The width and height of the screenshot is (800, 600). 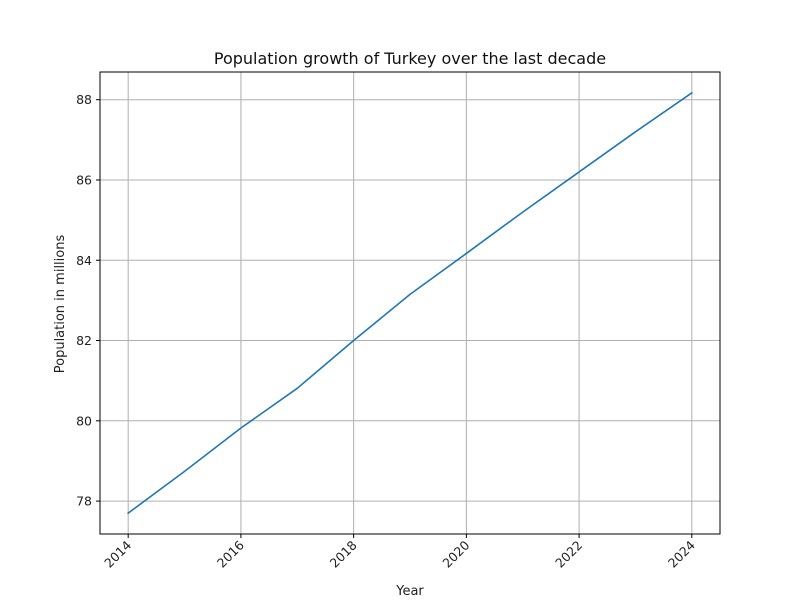 I want to click on y-tick-label: 78, so click(x=84, y=501).